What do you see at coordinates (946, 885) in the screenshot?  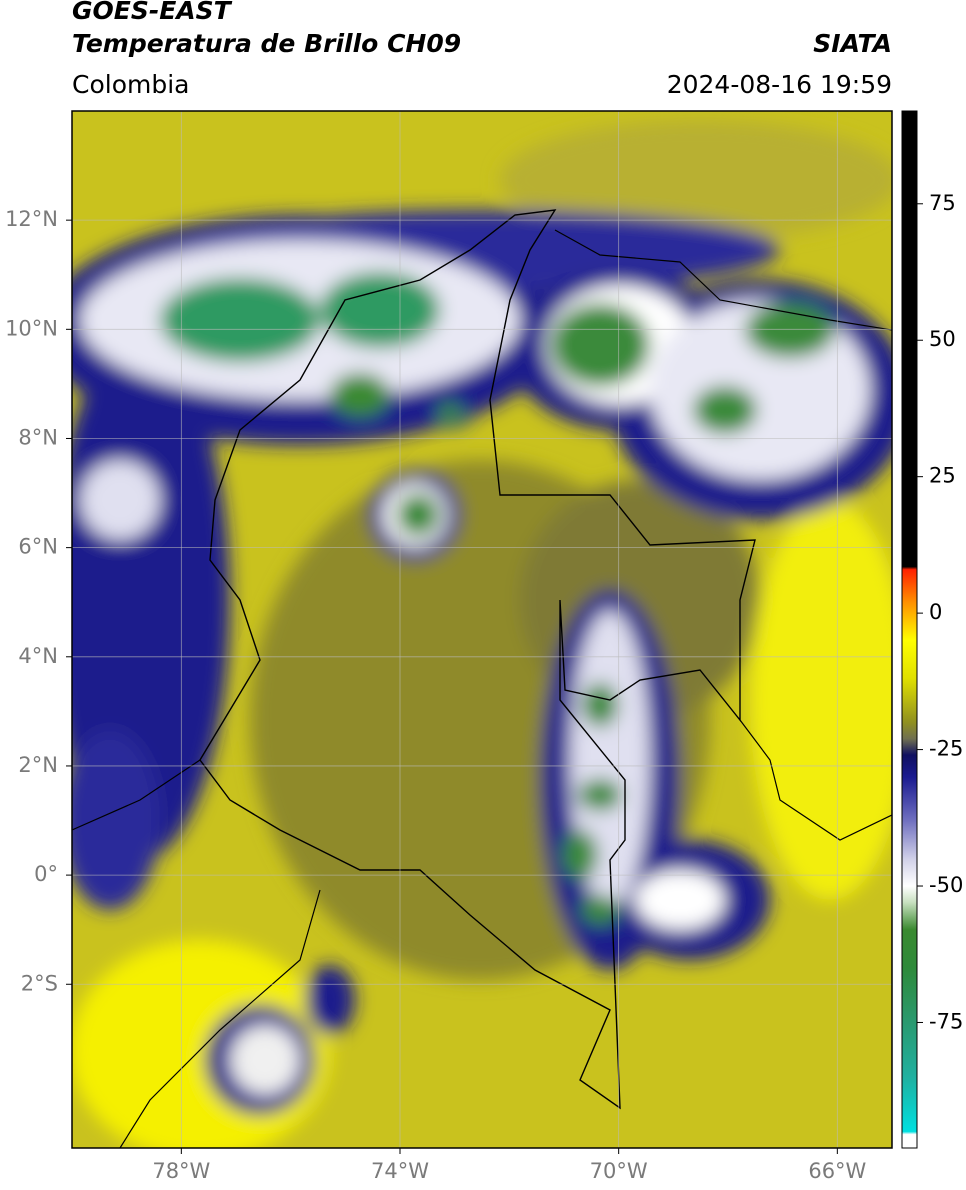 I see `colorbar-tick-label: -50` at bounding box center [946, 885].